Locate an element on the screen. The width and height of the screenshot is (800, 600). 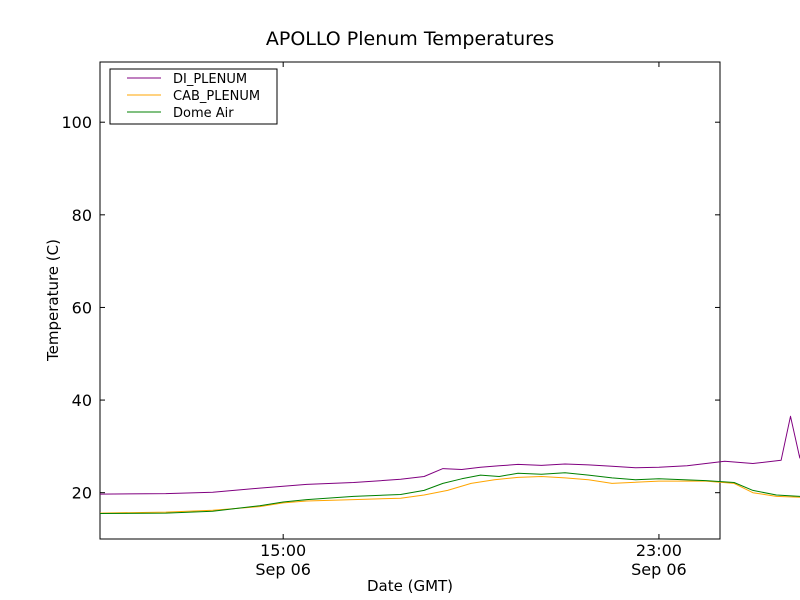
y-tick-label: 40 is located at coordinates (82, 400).